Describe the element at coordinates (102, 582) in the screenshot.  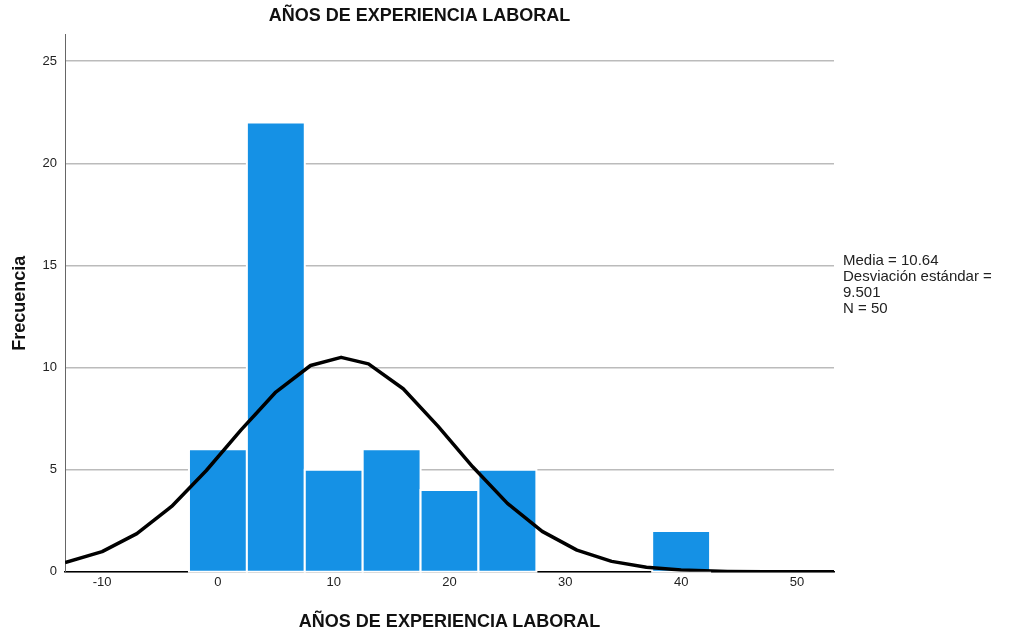
I see `x-tick-label: -10` at that location.